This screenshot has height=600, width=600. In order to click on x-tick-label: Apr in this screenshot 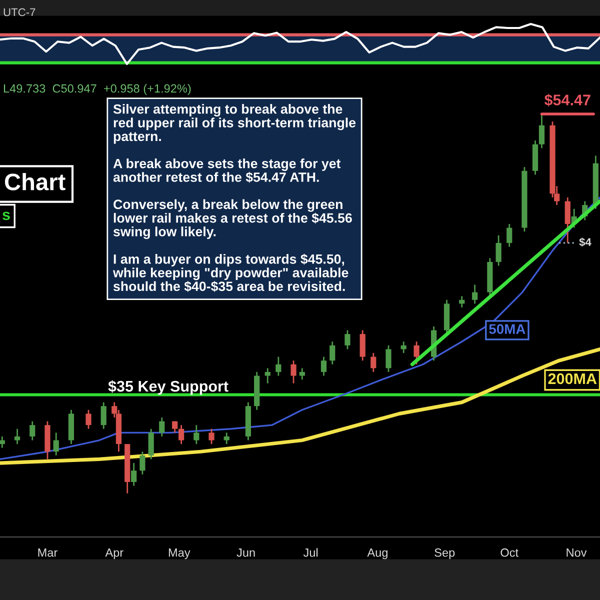, I will do `click(114, 554)`.